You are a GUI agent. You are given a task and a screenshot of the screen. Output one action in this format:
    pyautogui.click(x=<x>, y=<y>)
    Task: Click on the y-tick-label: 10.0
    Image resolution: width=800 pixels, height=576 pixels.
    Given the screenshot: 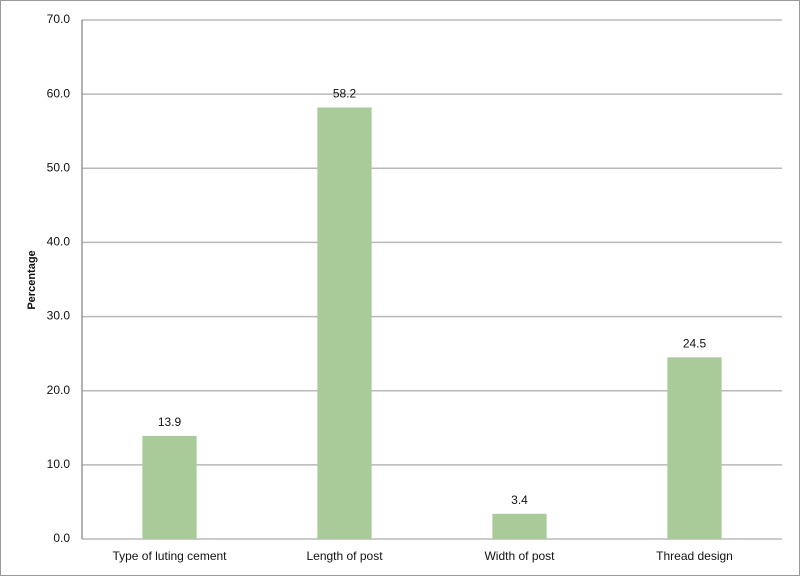 What is the action you would take?
    pyautogui.click(x=59, y=464)
    